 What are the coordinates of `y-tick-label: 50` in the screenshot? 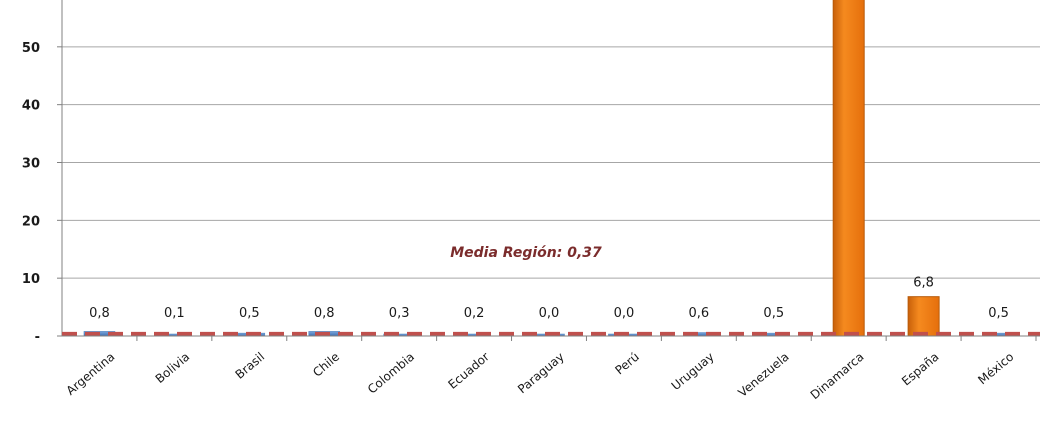 It's located at (31, 48).